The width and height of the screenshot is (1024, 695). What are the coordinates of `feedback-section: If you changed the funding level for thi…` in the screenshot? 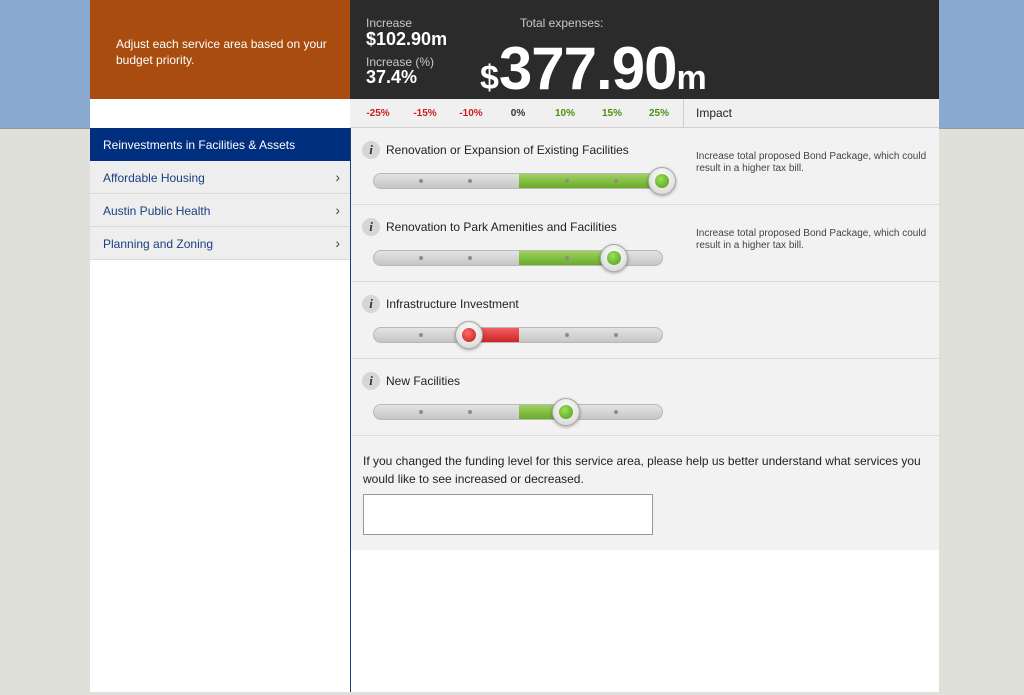 It's located at (645, 493).